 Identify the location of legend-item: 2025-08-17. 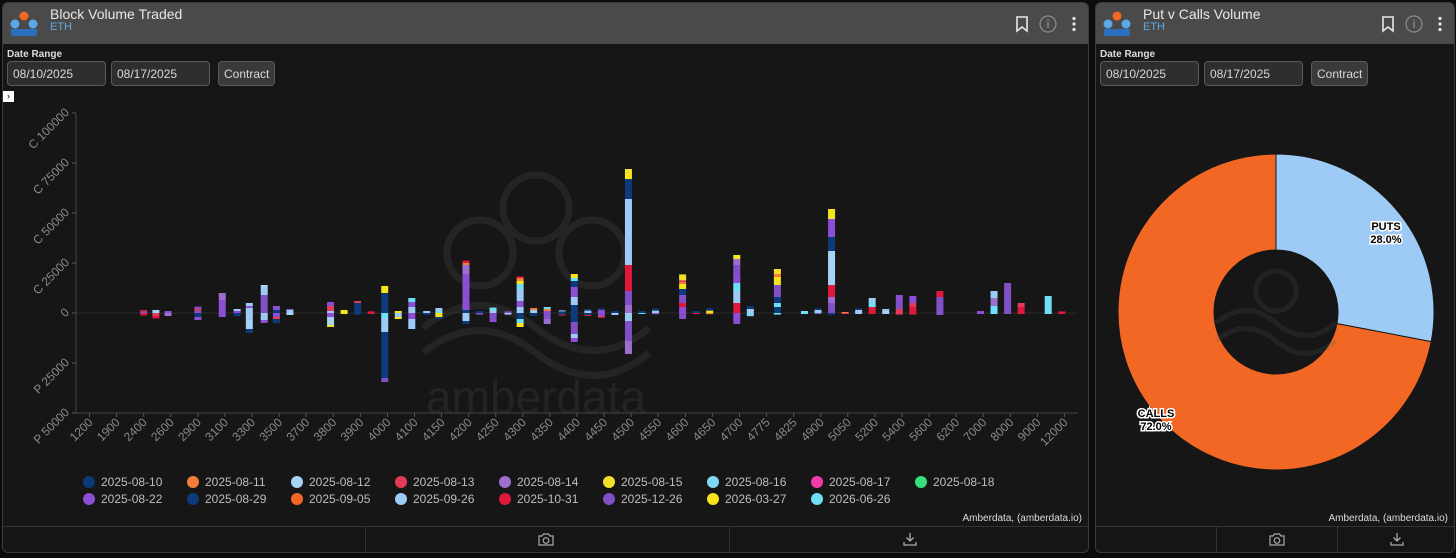
(850, 482).